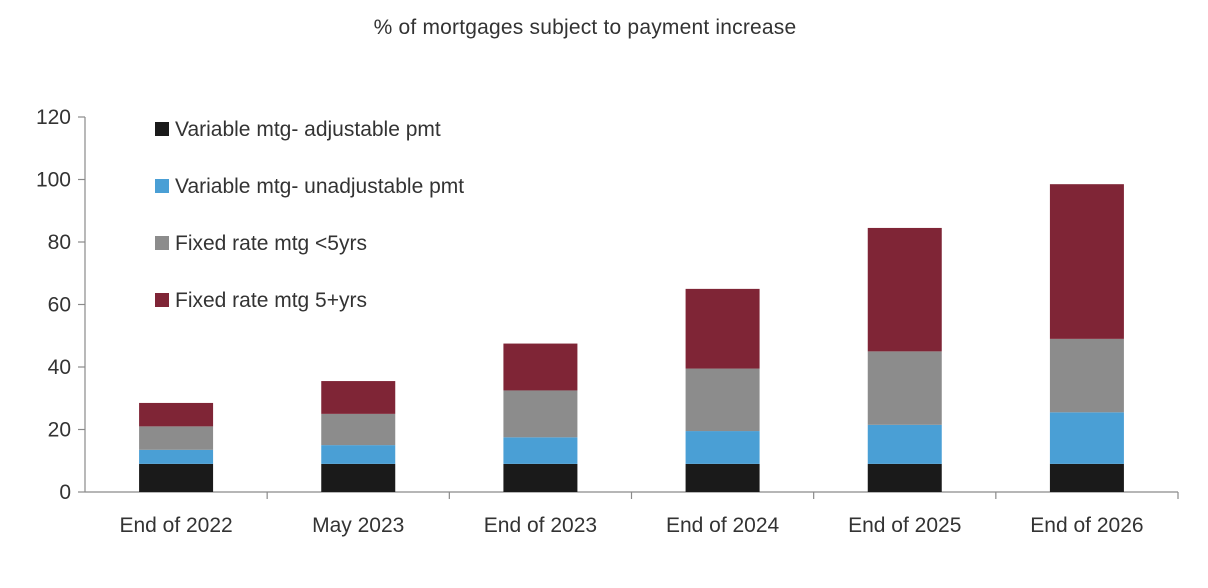  Describe the element at coordinates (723, 525) in the screenshot. I see `x-tick-label: End of 2024` at that location.